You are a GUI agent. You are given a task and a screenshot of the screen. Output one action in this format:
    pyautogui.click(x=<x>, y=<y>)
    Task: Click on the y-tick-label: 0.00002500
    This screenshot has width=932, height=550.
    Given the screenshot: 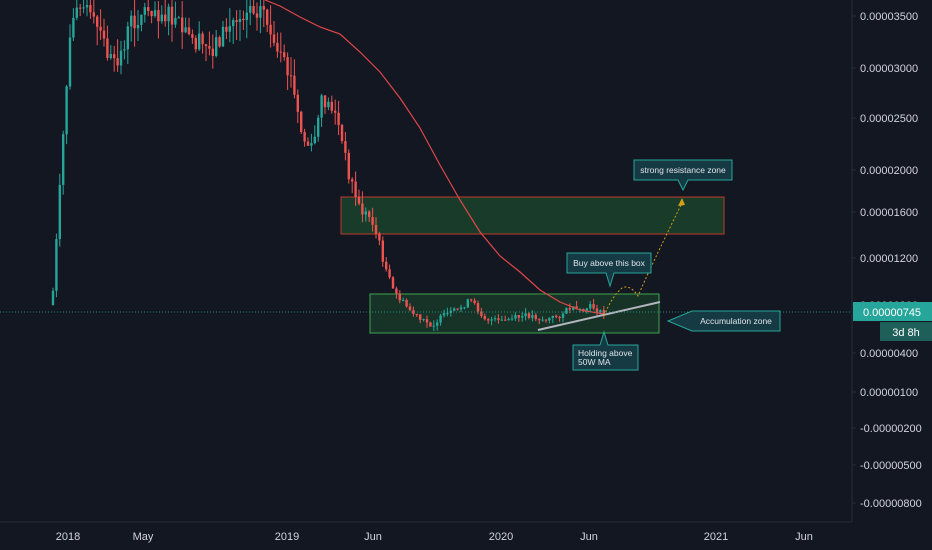 What is the action you would take?
    pyautogui.click(x=889, y=119)
    